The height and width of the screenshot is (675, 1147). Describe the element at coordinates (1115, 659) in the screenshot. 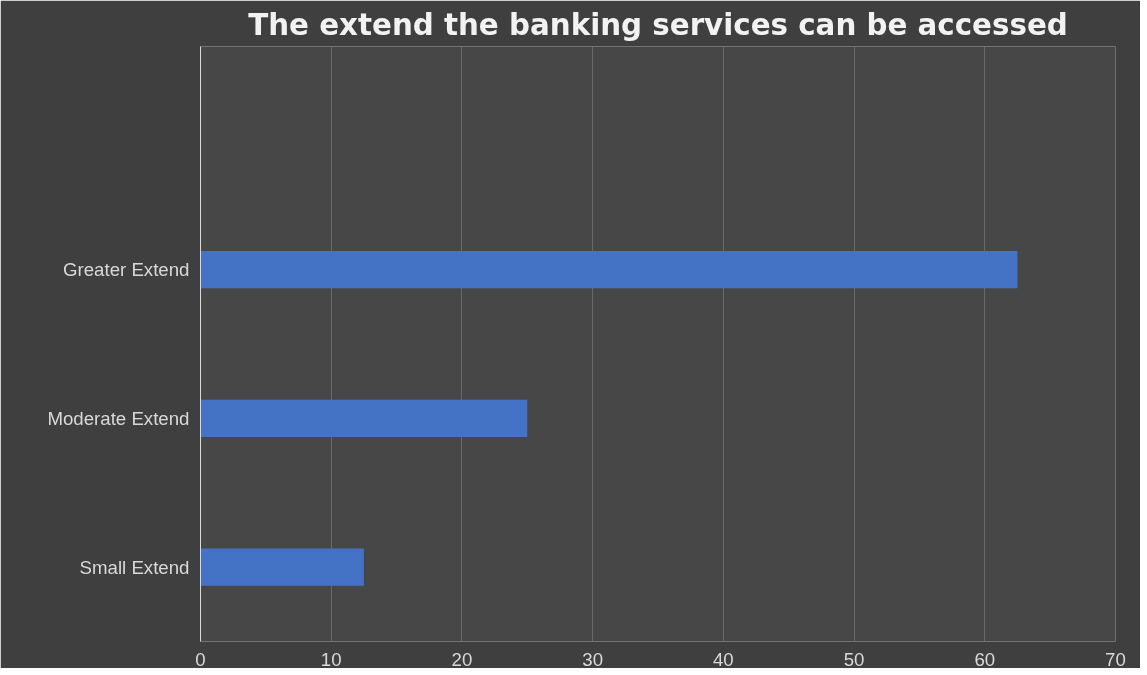

I see `x-tick-label: 70` at that location.